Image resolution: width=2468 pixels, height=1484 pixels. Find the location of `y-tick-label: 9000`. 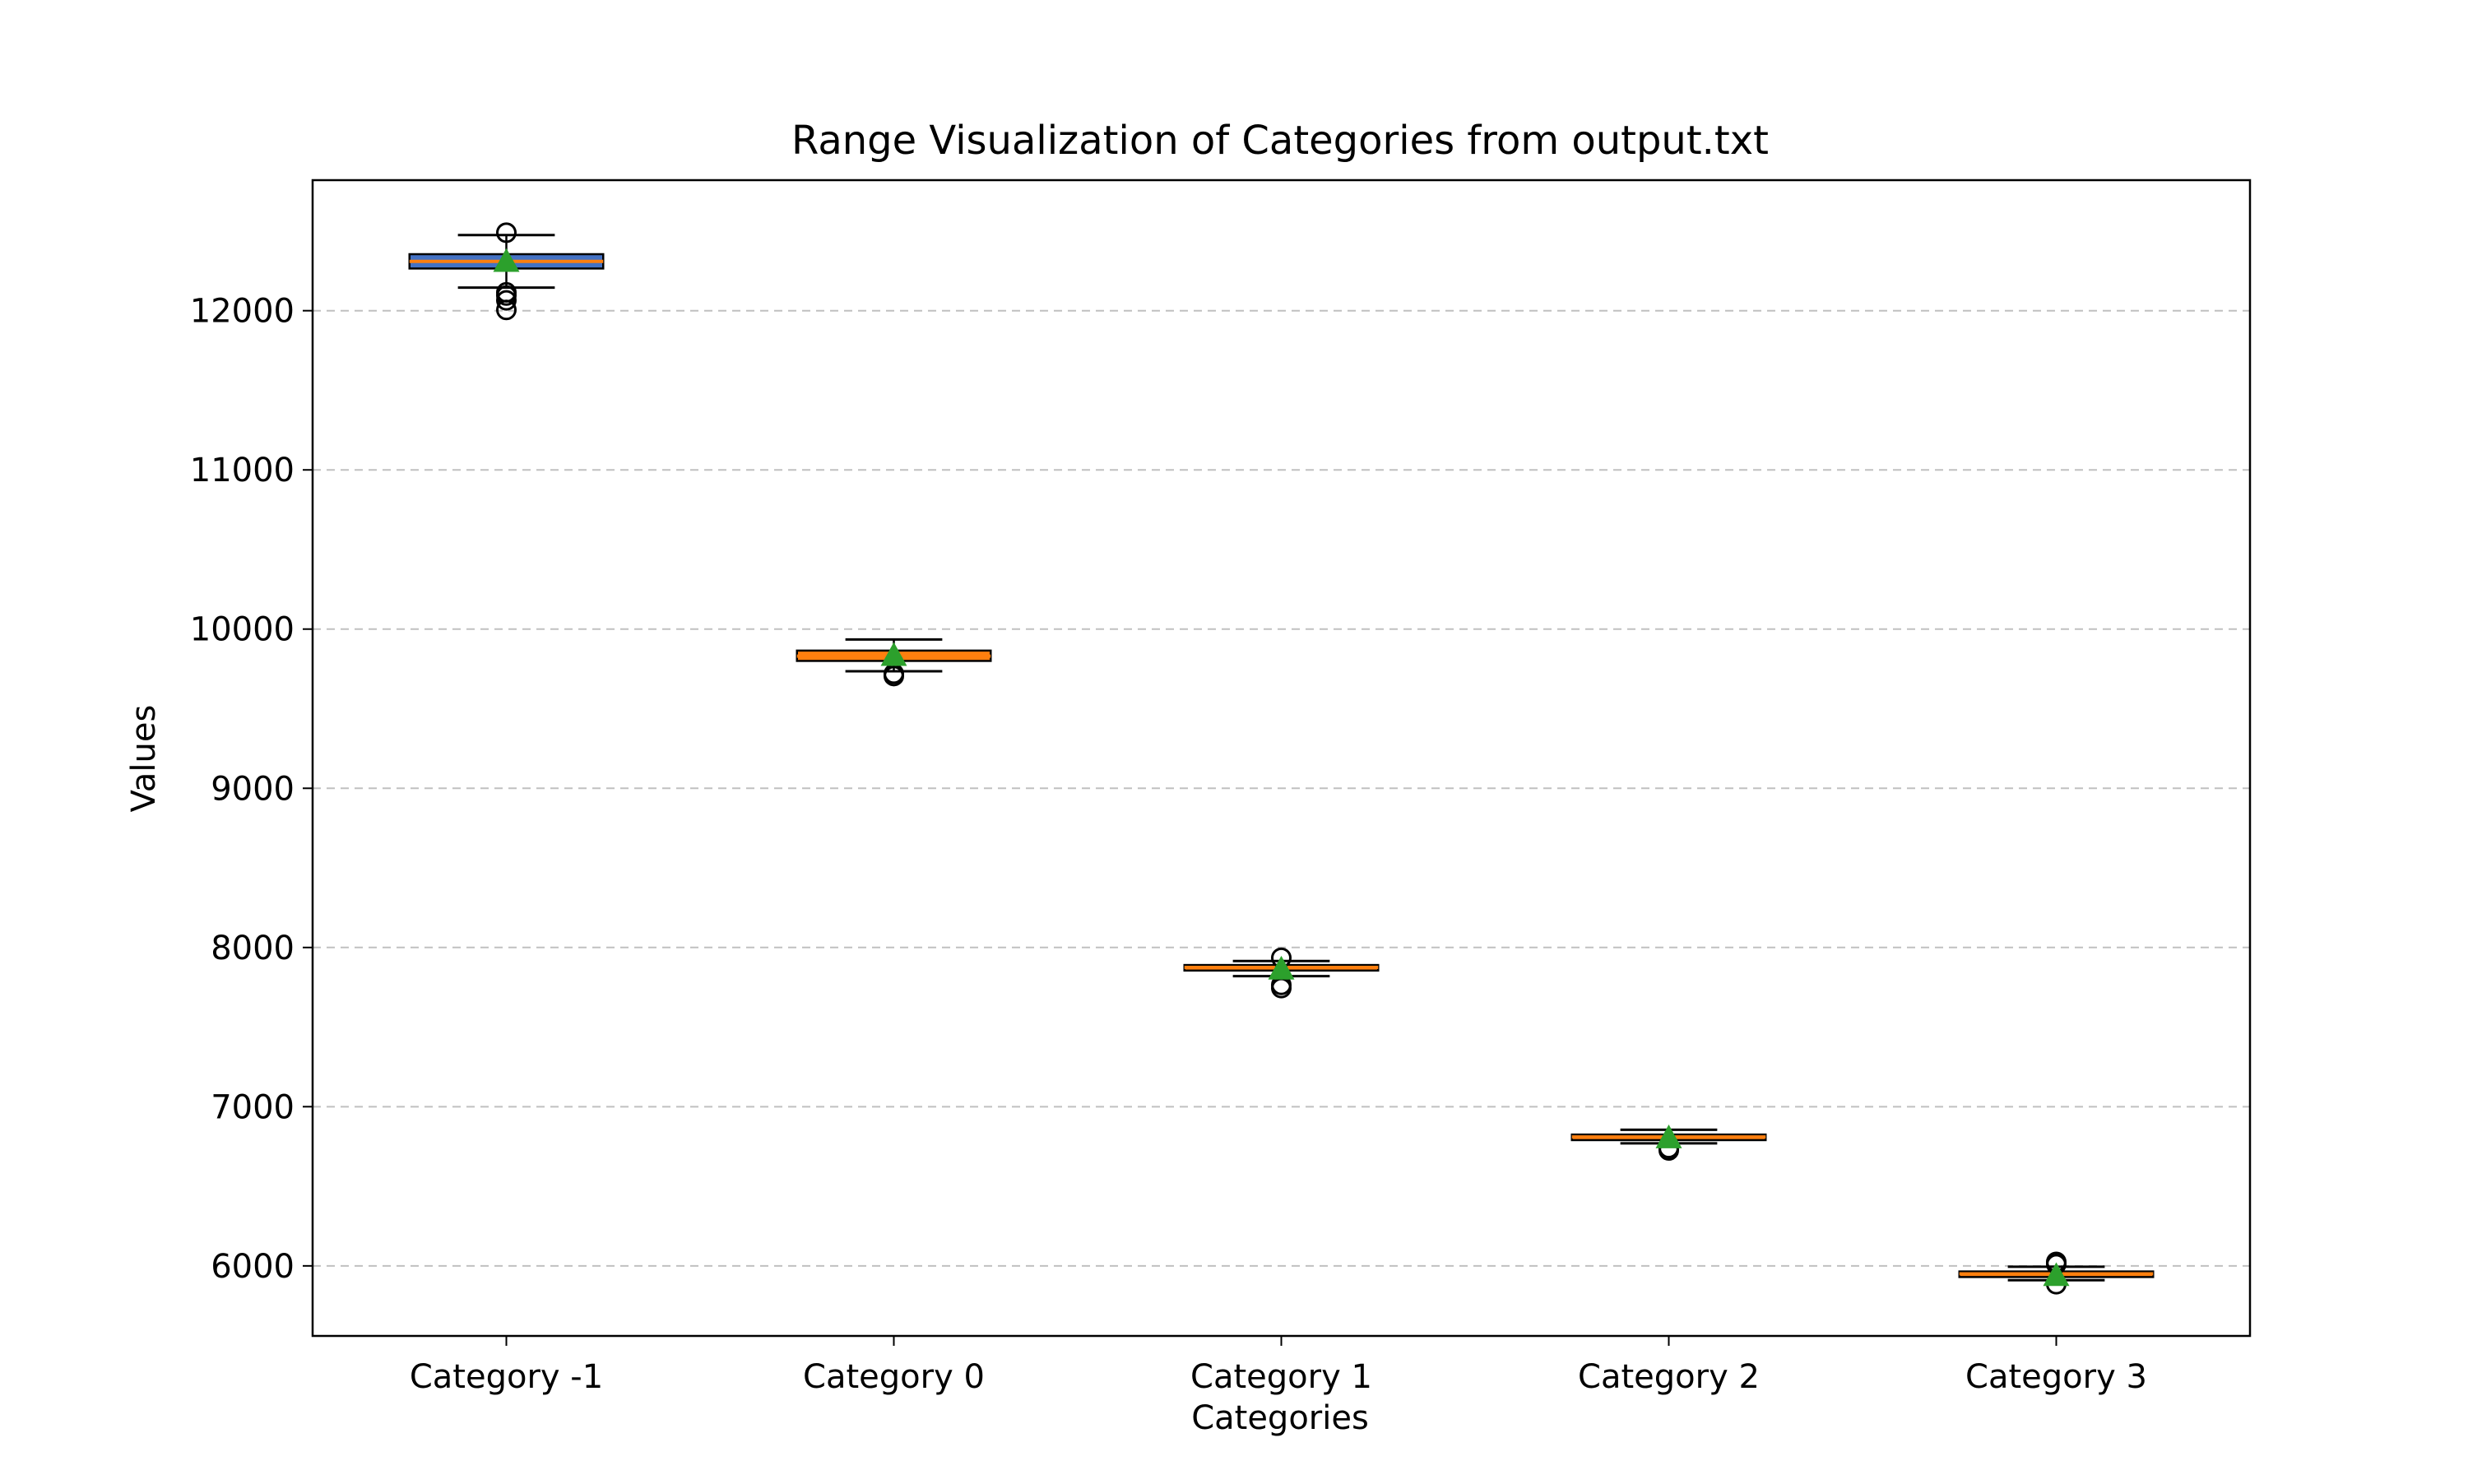

y-tick-label: 9000 is located at coordinates (253, 789).